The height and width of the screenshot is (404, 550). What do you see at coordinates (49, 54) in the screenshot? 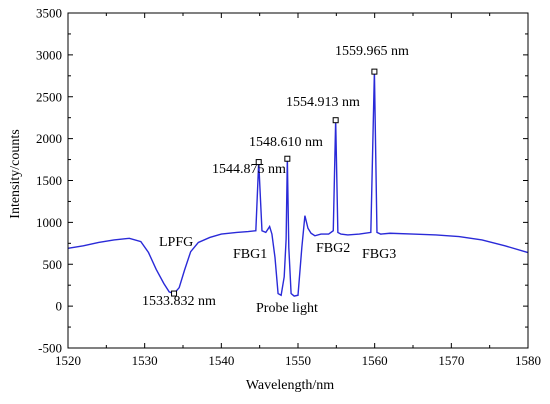
I see `y-tick-label: 3000` at bounding box center [49, 54].